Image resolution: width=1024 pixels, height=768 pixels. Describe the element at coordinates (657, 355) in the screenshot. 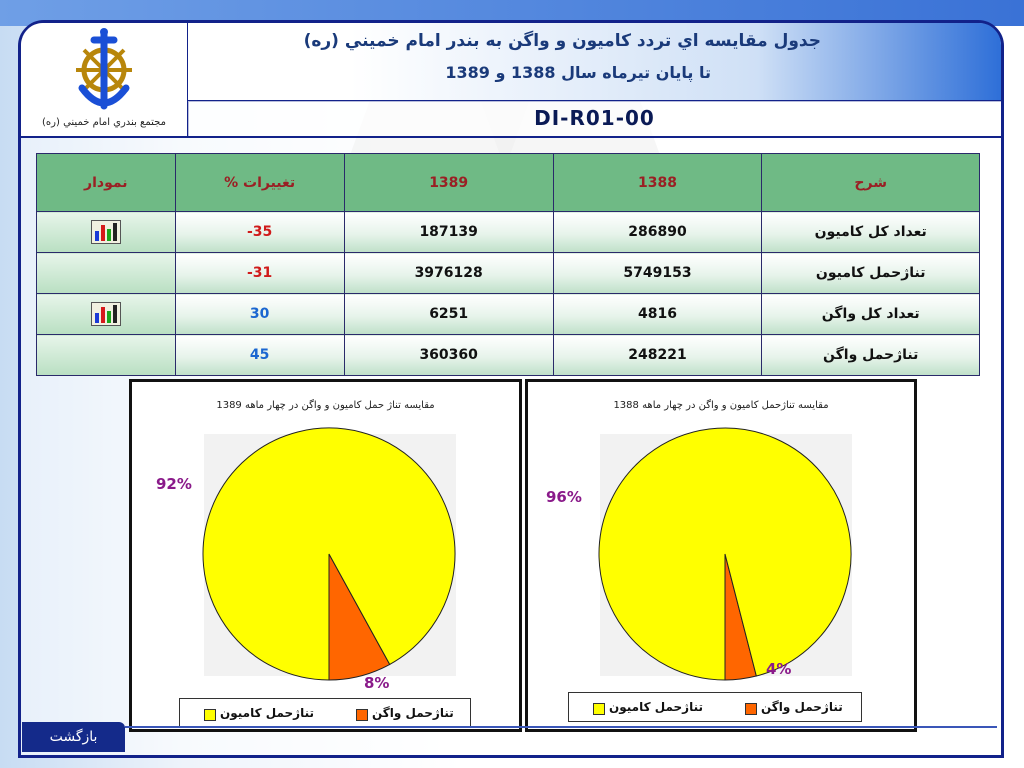

I see `value-1388-cell: 248221` at that location.